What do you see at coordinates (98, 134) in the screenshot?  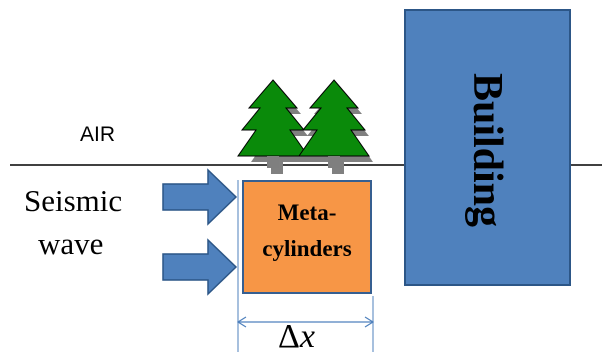 I see `air-label: AIR` at bounding box center [98, 134].